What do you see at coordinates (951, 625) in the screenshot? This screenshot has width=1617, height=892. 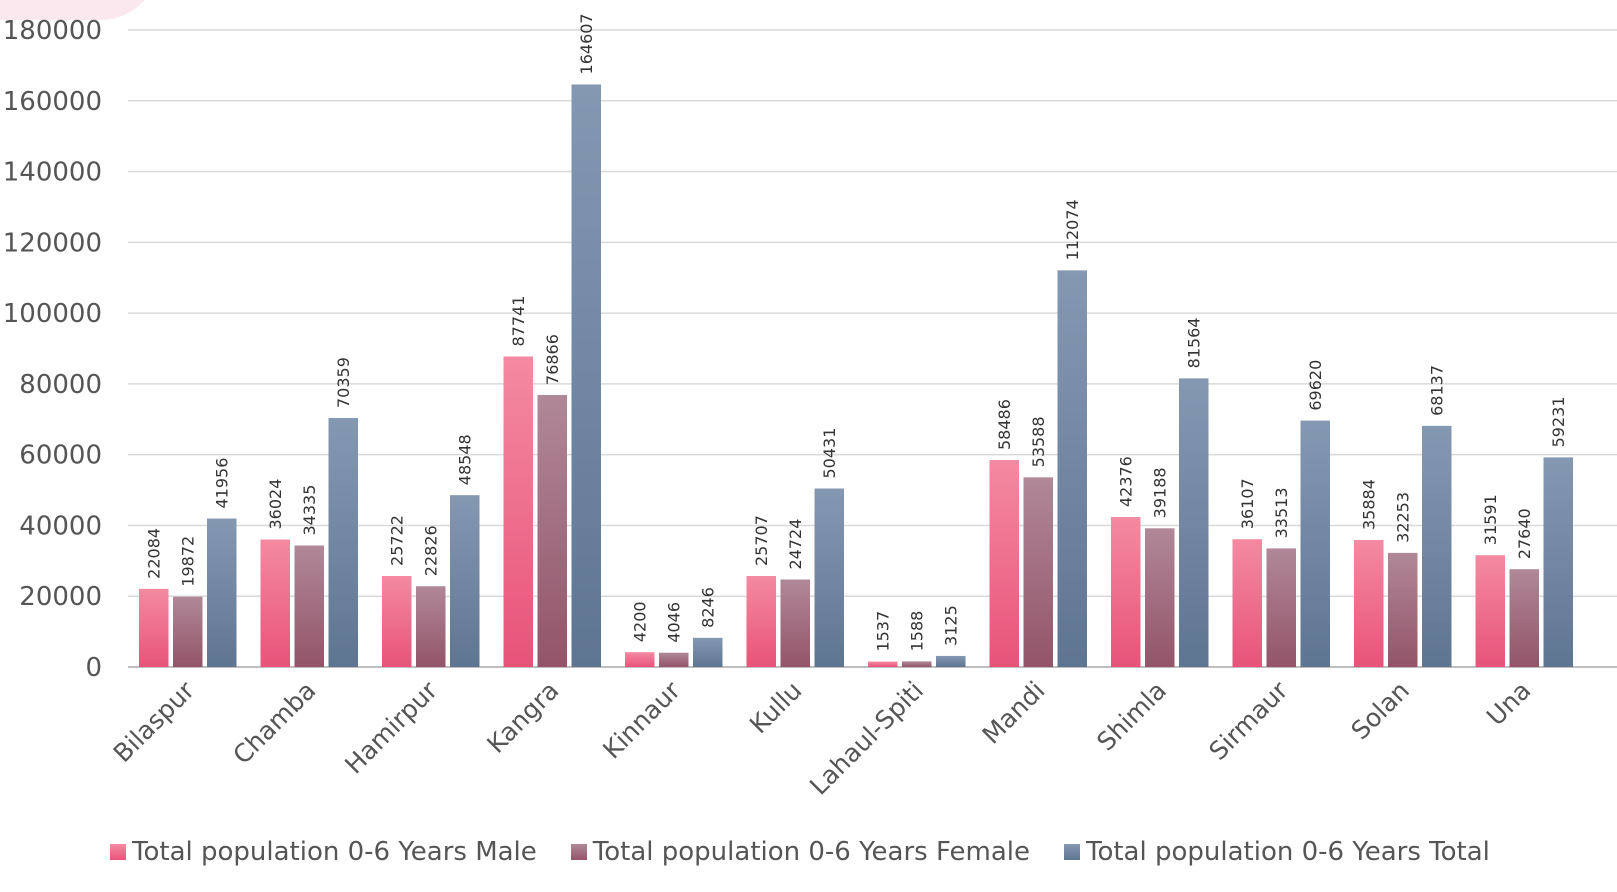 I see `data-label: 3125` at bounding box center [951, 625].